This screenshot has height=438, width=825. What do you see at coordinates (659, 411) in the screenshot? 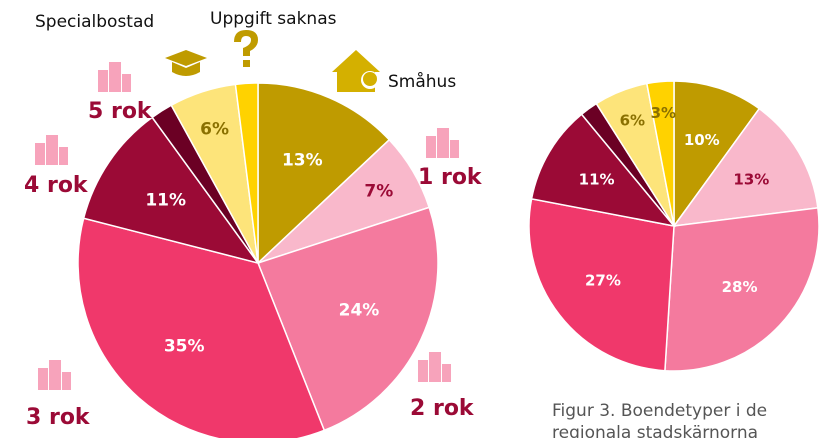
I see `caption: Figur 3. Boendetyper i de` at bounding box center [659, 411].